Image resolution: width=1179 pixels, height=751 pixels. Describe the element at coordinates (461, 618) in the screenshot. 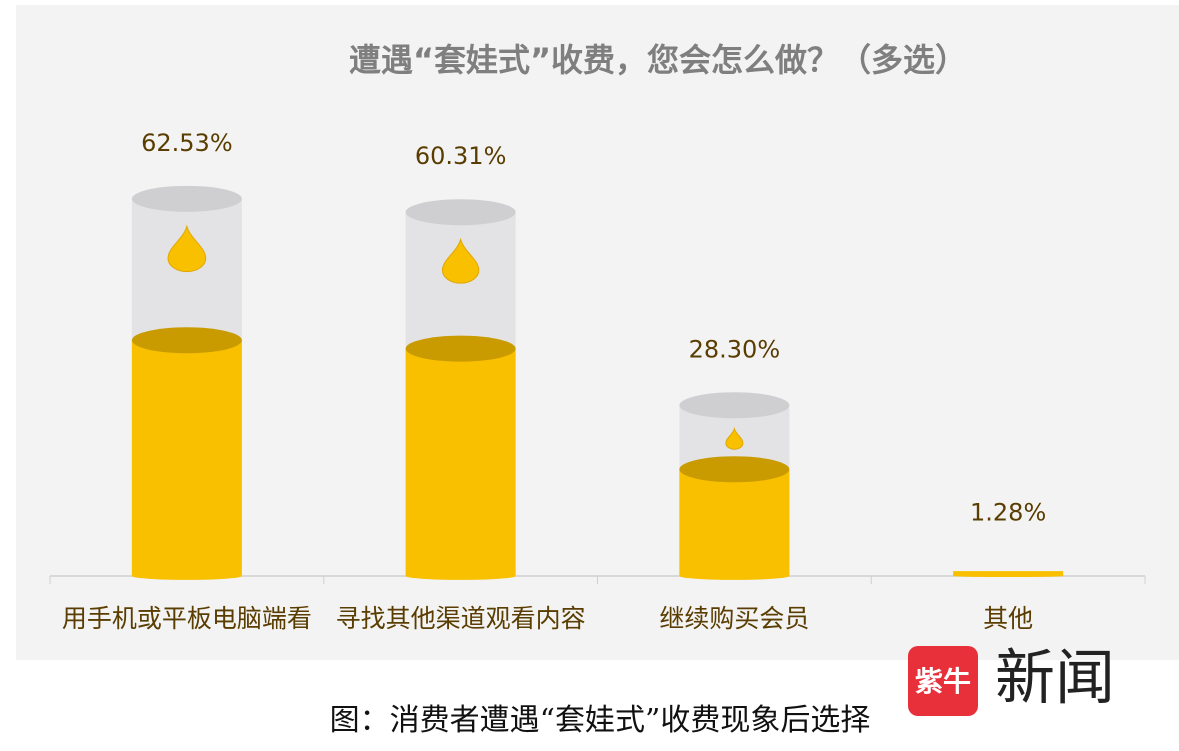

I see `x-tick-label: 寻找其他渠道观看内容` at that location.